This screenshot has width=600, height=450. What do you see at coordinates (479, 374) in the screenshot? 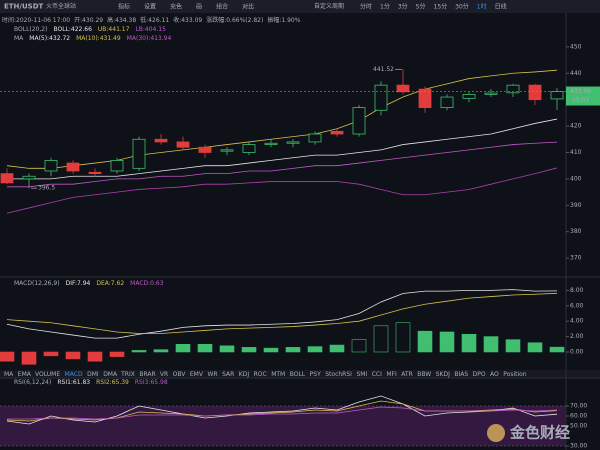
I see `indicator-tab: DPO` at bounding box center [479, 374].